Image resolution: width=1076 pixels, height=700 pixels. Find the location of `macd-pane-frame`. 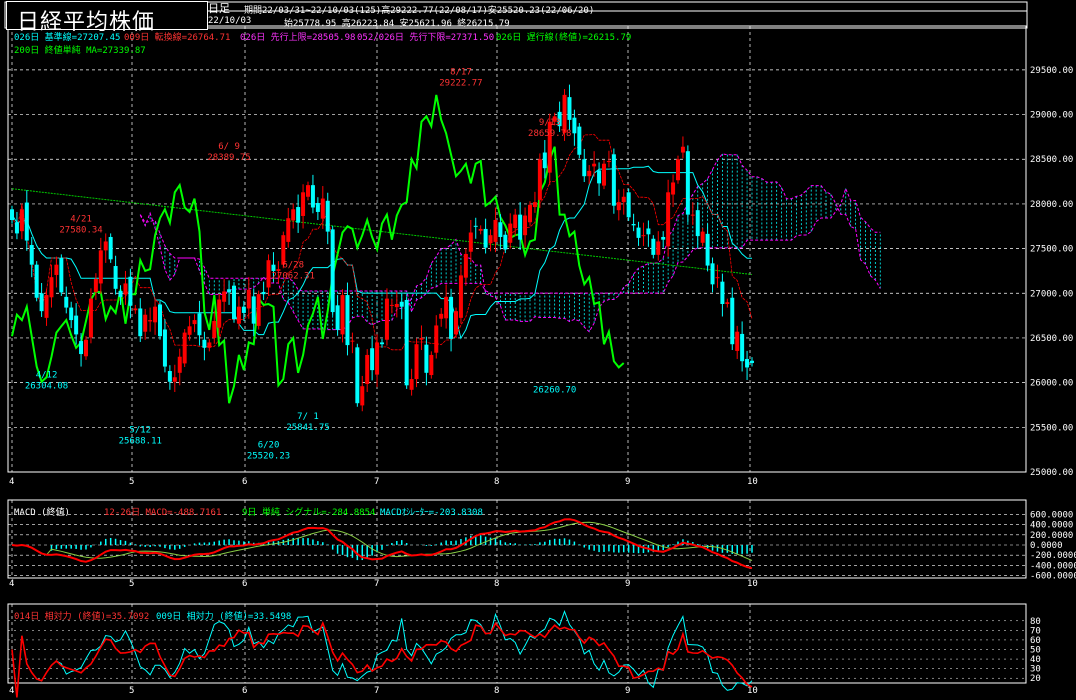

macd-pane-frame is located at coordinates (517, 539).